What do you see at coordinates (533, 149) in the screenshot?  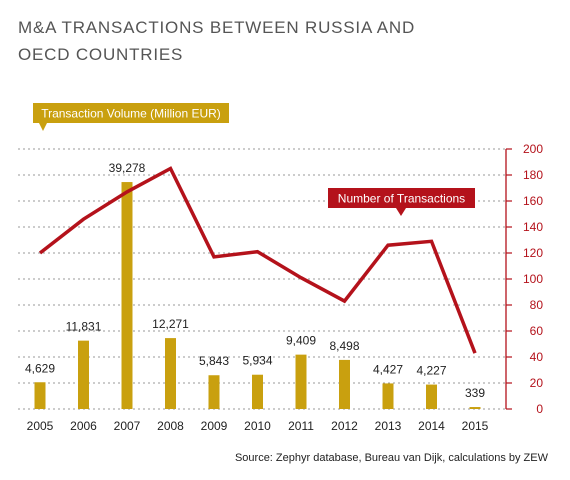 I see `right-axis-tick-label: 200` at bounding box center [533, 149].